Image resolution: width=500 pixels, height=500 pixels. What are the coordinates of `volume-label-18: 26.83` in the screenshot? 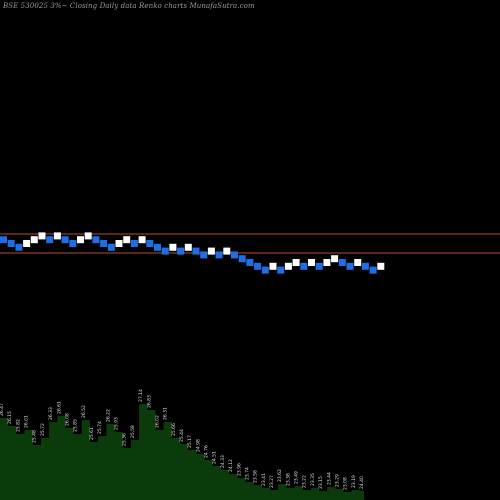 It's located at (149, 401).